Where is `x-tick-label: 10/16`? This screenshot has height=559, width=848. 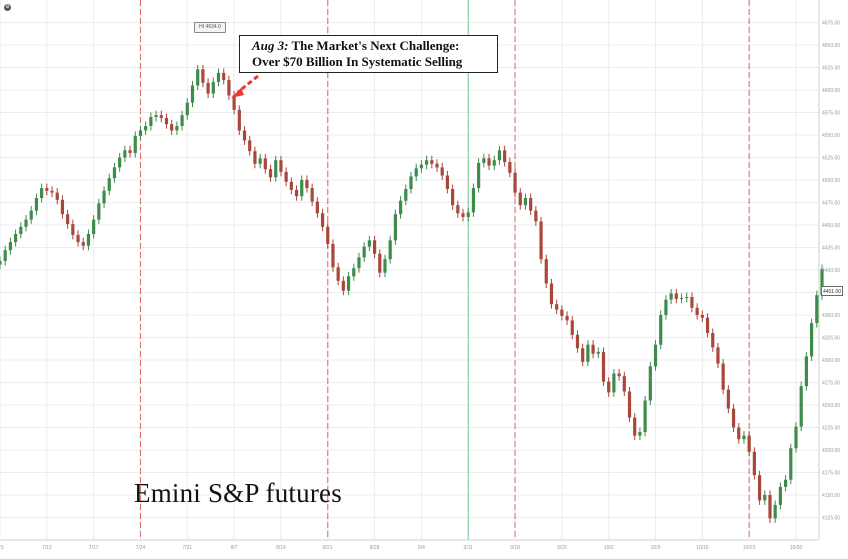
x-tick-label: 10/16 is located at coordinates (702, 548).